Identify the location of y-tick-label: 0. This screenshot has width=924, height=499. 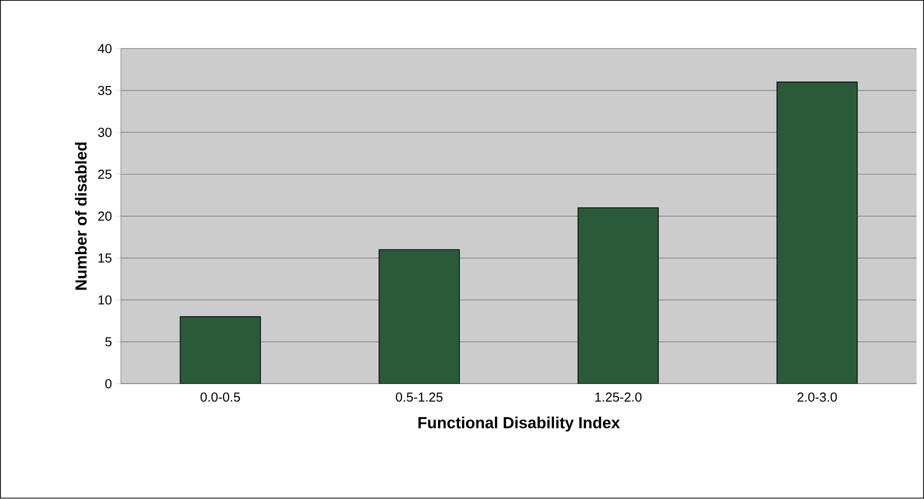
(108, 384).